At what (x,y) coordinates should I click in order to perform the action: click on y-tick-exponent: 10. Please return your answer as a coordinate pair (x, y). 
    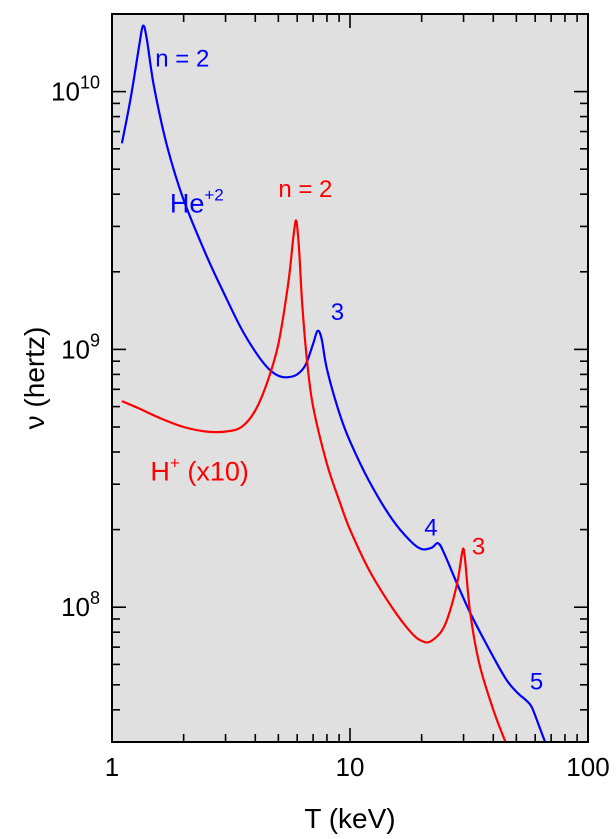
    Looking at the image, I should click on (90, 83).